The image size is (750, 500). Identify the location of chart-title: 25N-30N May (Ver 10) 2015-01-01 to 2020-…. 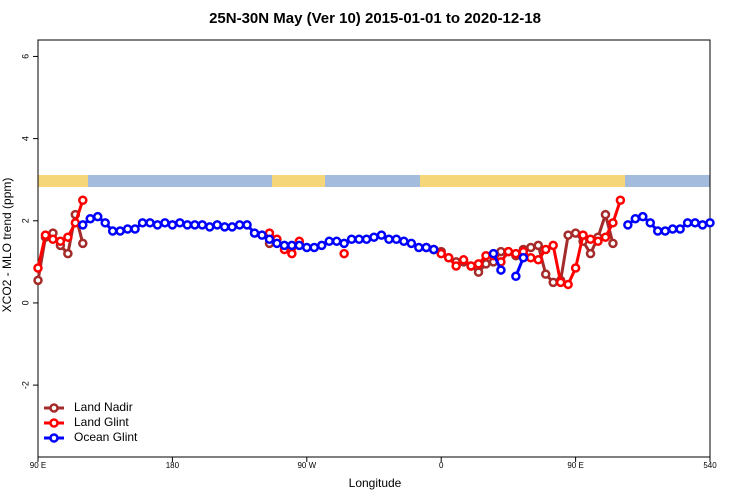
(375, 18).